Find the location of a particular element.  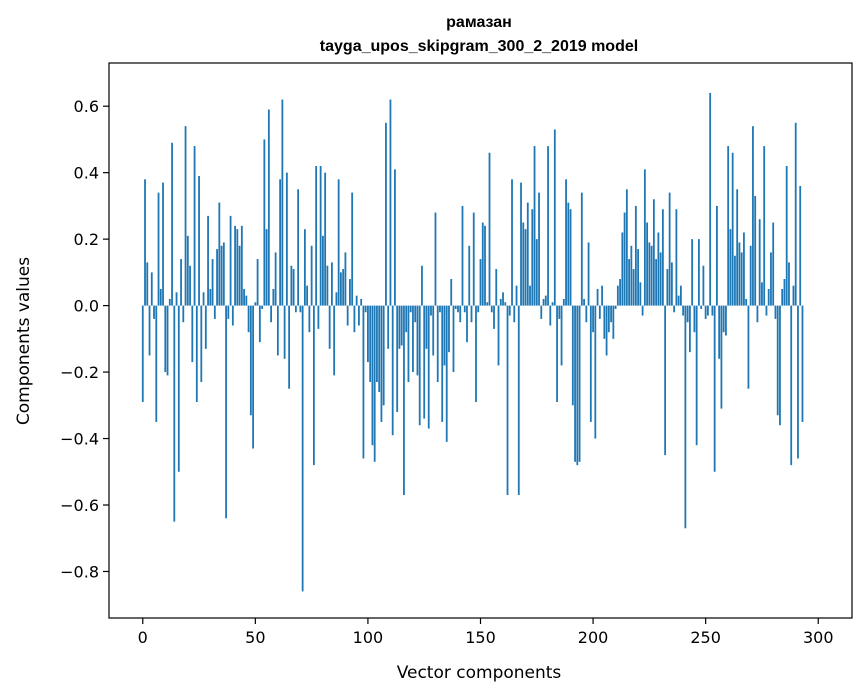

x-tick-label: 200 is located at coordinates (593, 637).